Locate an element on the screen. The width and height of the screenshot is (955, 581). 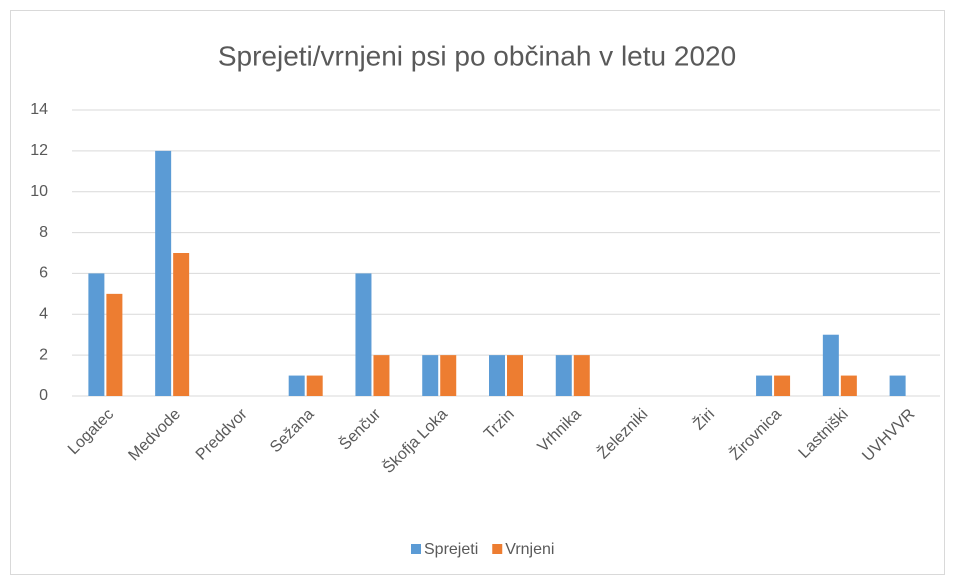
y-tick-label: 6 is located at coordinates (43, 273).